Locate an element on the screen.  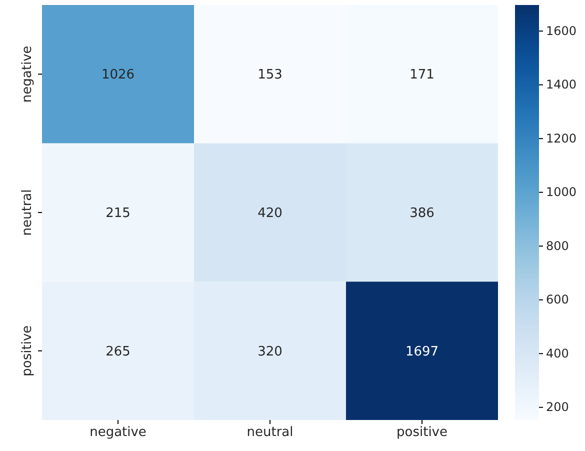
color-bar-label: 600 is located at coordinates (557, 299).